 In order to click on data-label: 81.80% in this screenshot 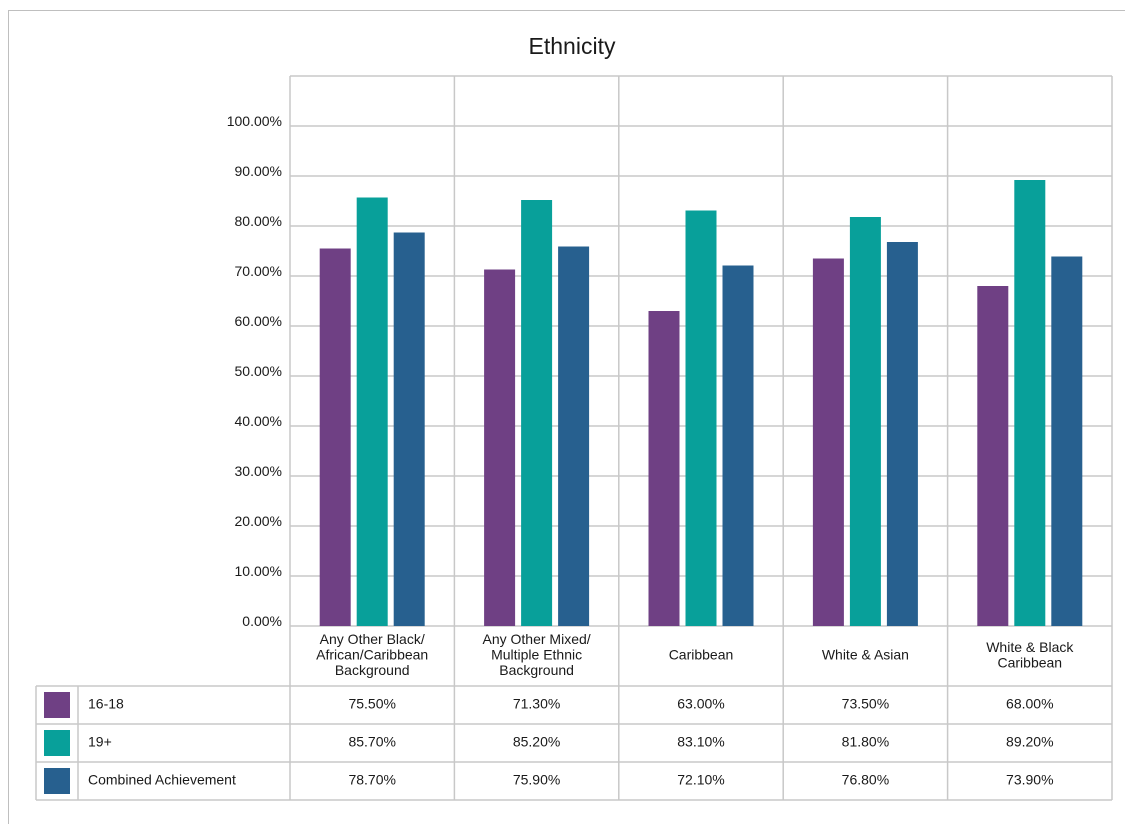, I will do `click(865, 742)`.